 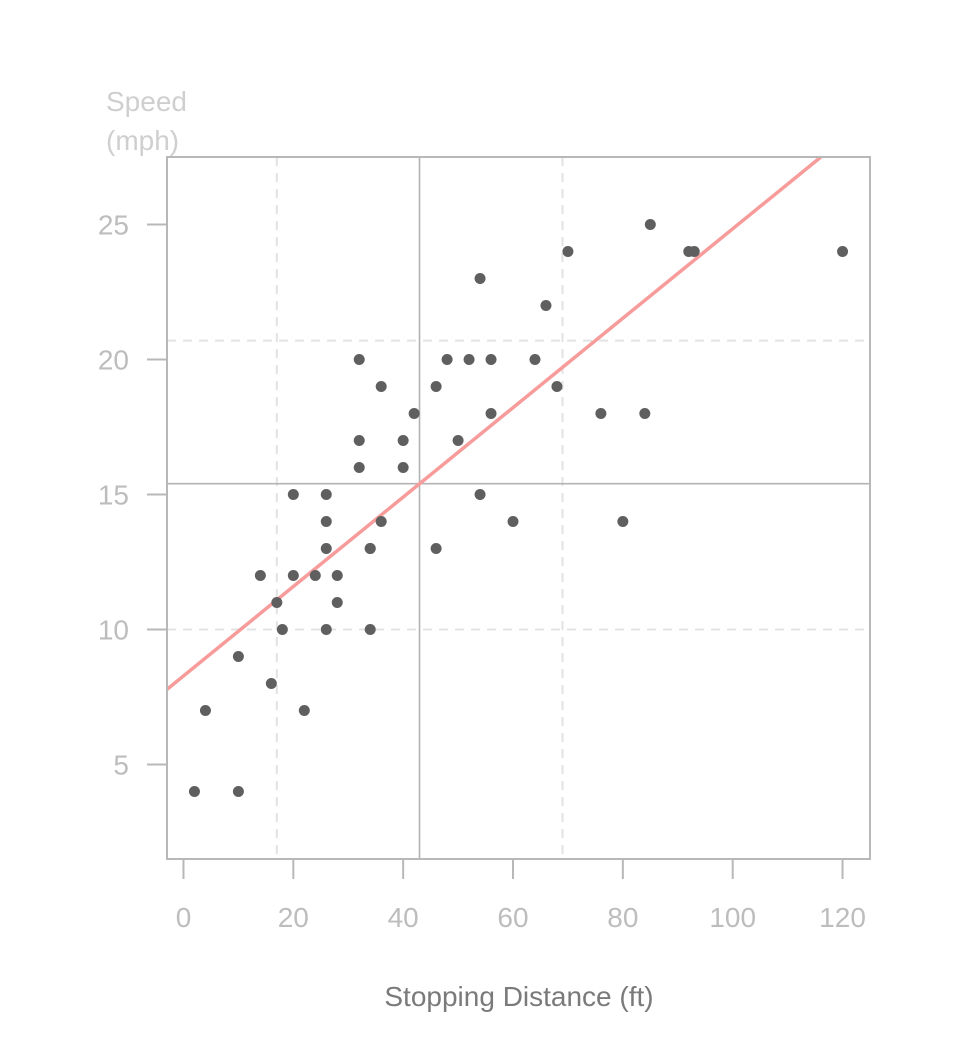 I want to click on x-axis-title: Stopping Distance (ft), so click(x=518, y=996).